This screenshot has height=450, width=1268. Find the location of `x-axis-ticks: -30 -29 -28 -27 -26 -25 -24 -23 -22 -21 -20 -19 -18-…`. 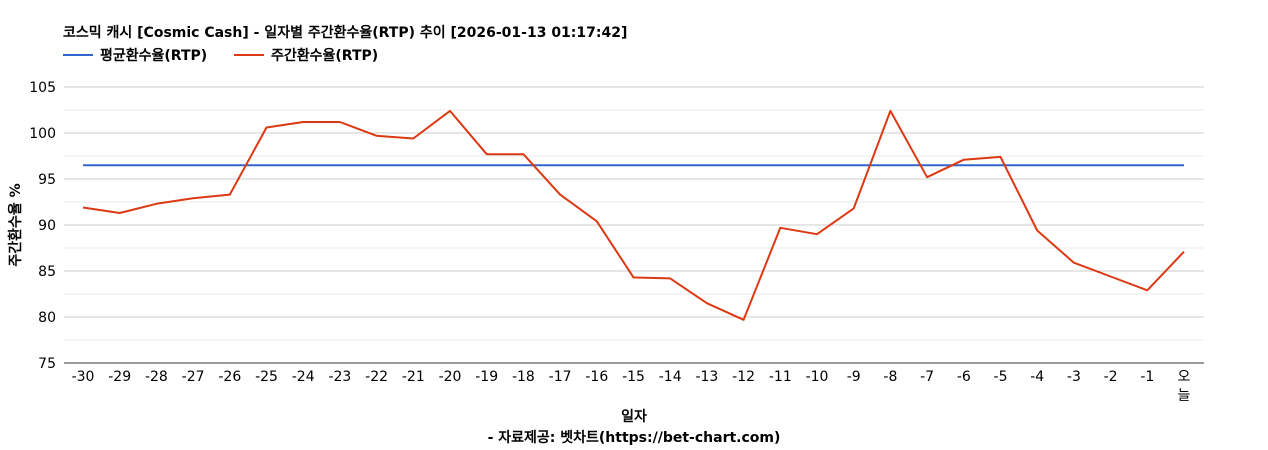

x-axis-ticks: -30 -29 -28 -27 -26 -25 -24 -23 -22 -21 -20 -19 -18-… is located at coordinates (631, 386).